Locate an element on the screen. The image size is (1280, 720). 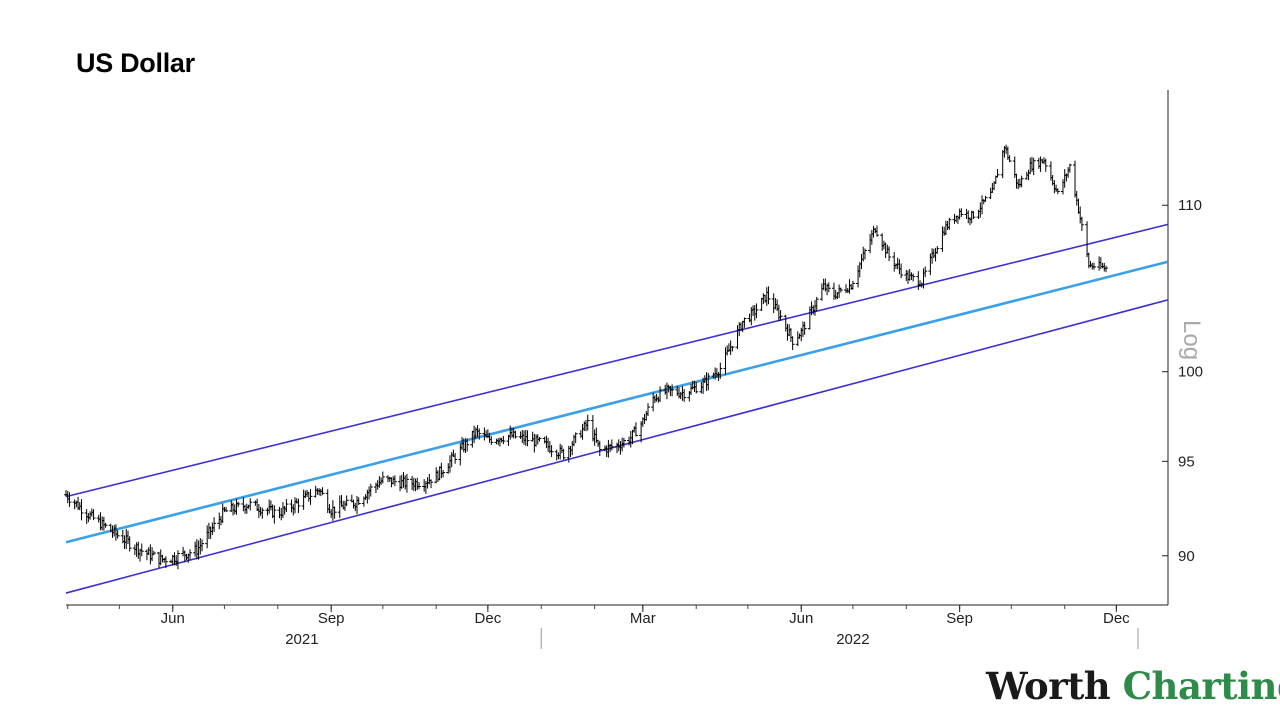
y-tick-label: 100 is located at coordinates (1190, 372).